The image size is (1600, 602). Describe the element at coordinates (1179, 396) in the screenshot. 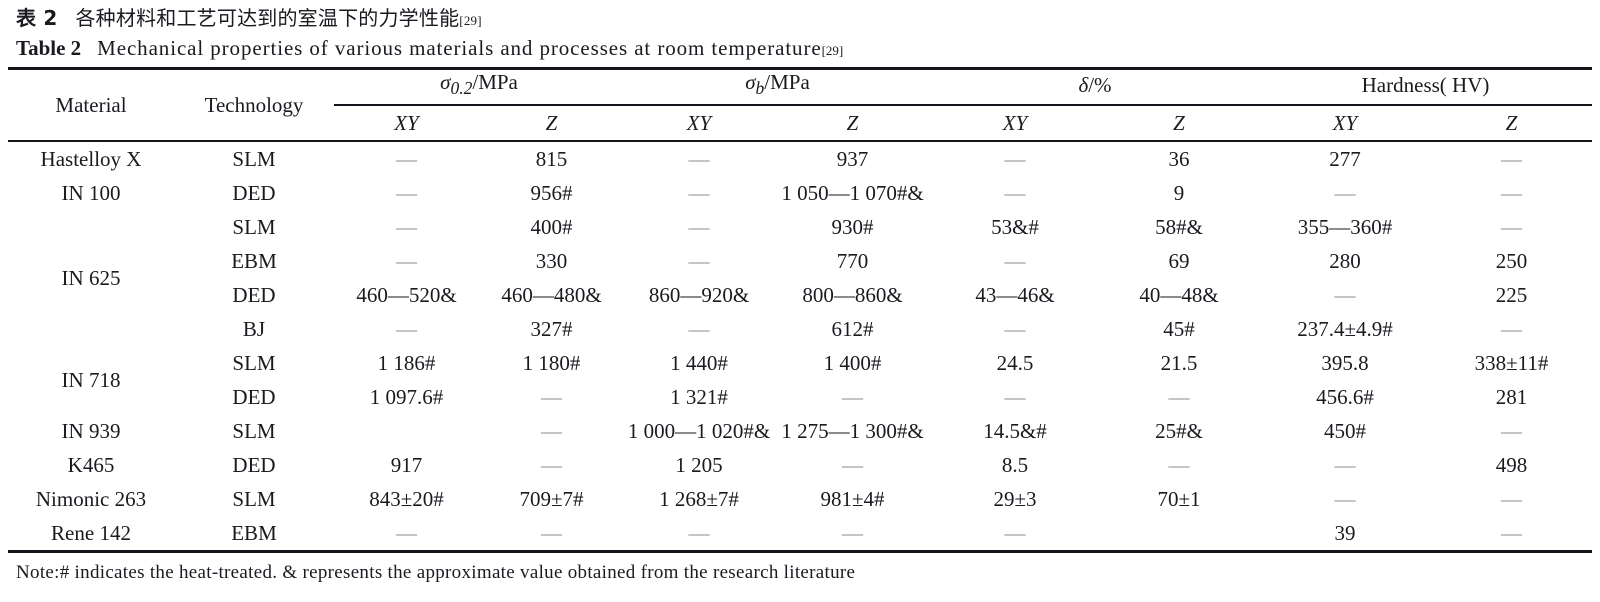

I see `cell-elongation-z: —` at that location.